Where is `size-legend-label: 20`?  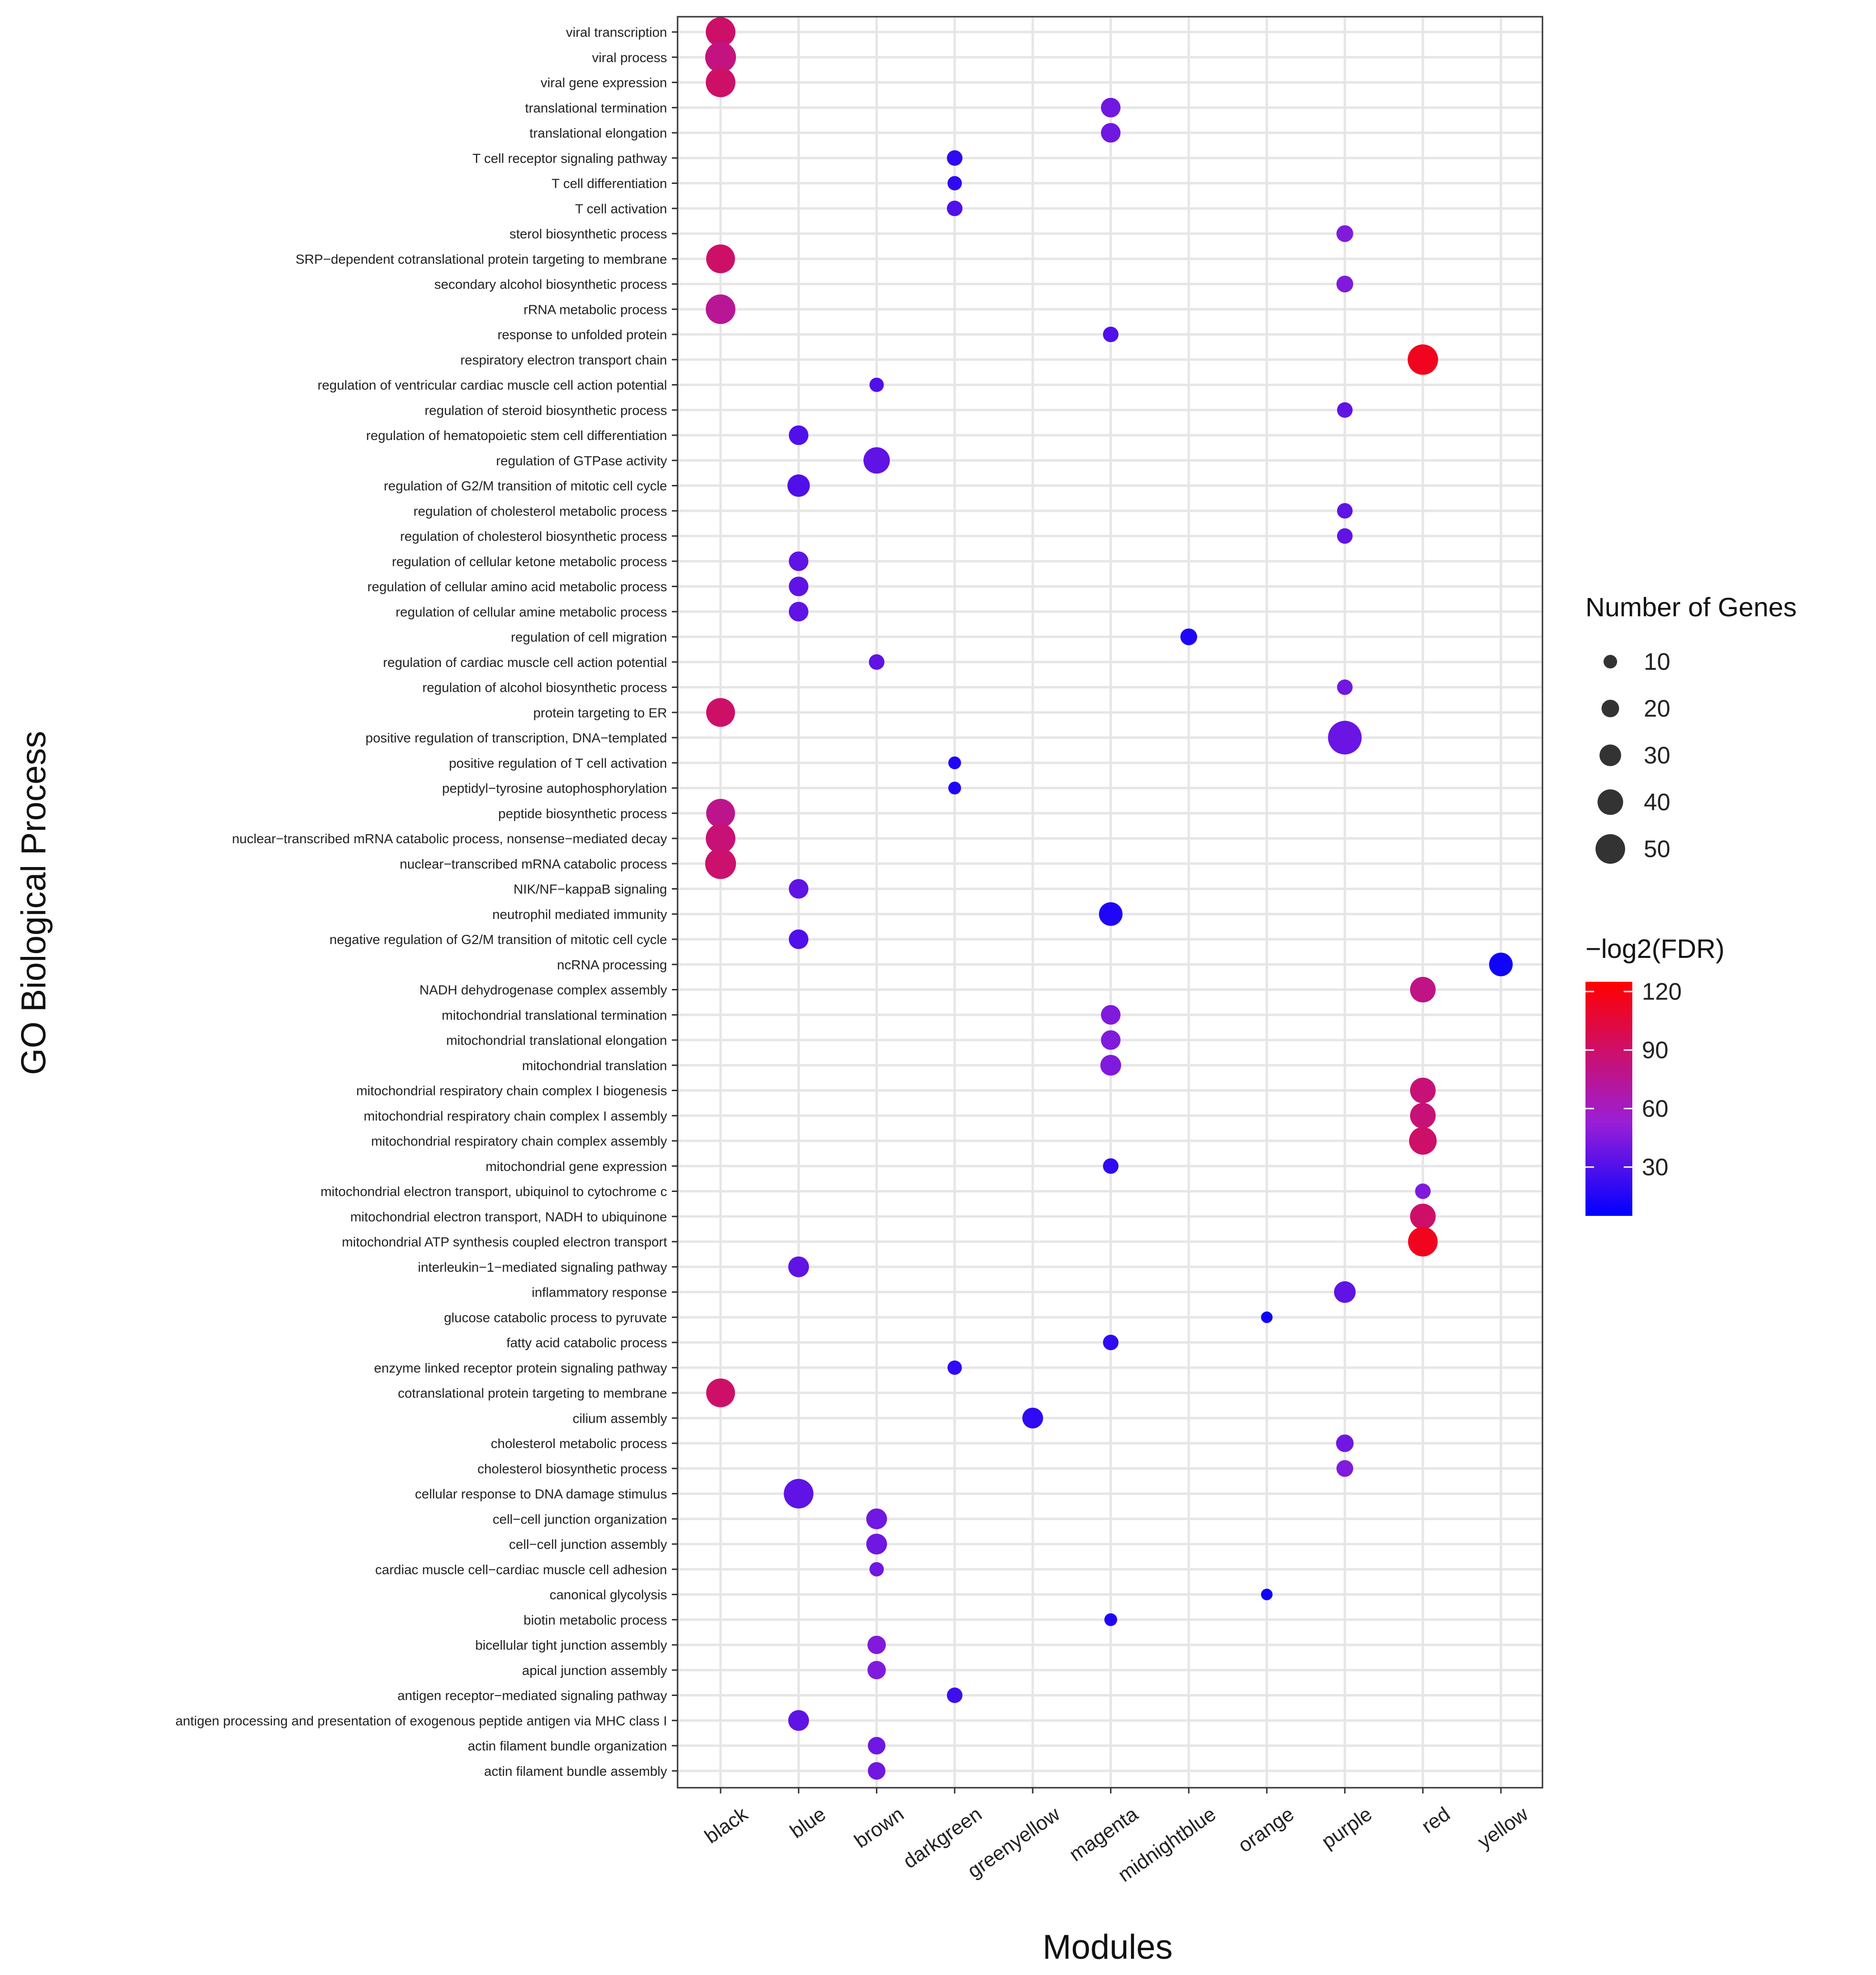
size-legend-label: 20 is located at coordinates (1657, 708).